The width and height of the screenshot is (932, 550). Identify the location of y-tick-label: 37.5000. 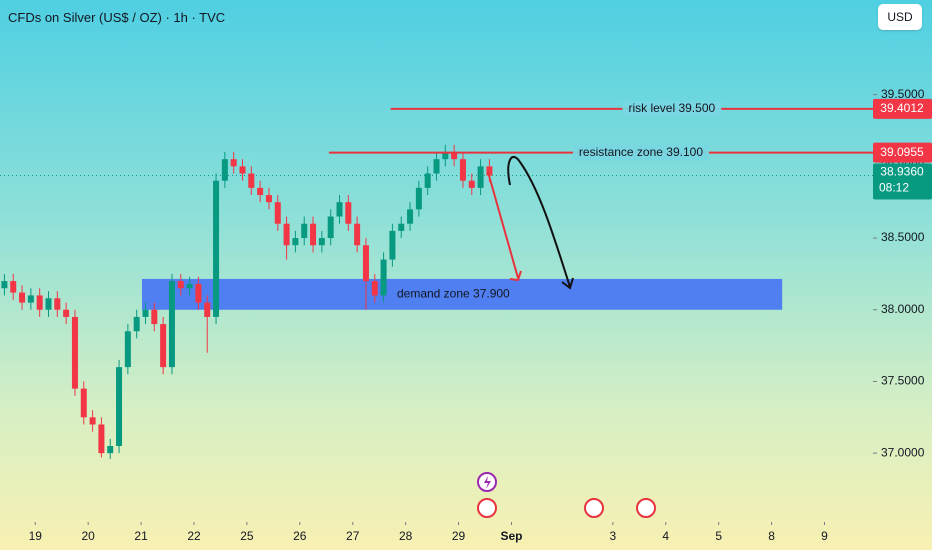
(903, 381).